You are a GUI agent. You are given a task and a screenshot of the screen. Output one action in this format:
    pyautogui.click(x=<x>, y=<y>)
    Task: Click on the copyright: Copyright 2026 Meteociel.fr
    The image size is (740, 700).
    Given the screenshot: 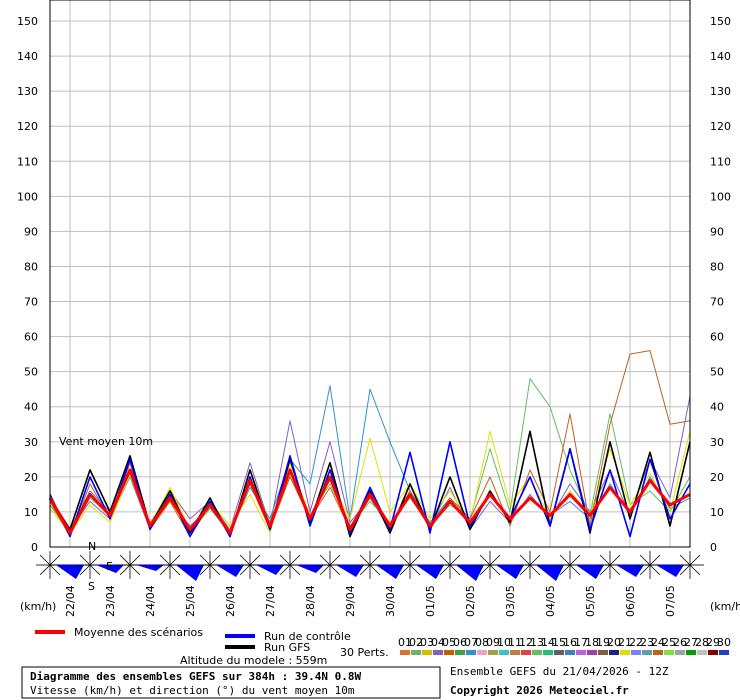 What is the action you would take?
    pyautogui.click(x=539, y=690)
    